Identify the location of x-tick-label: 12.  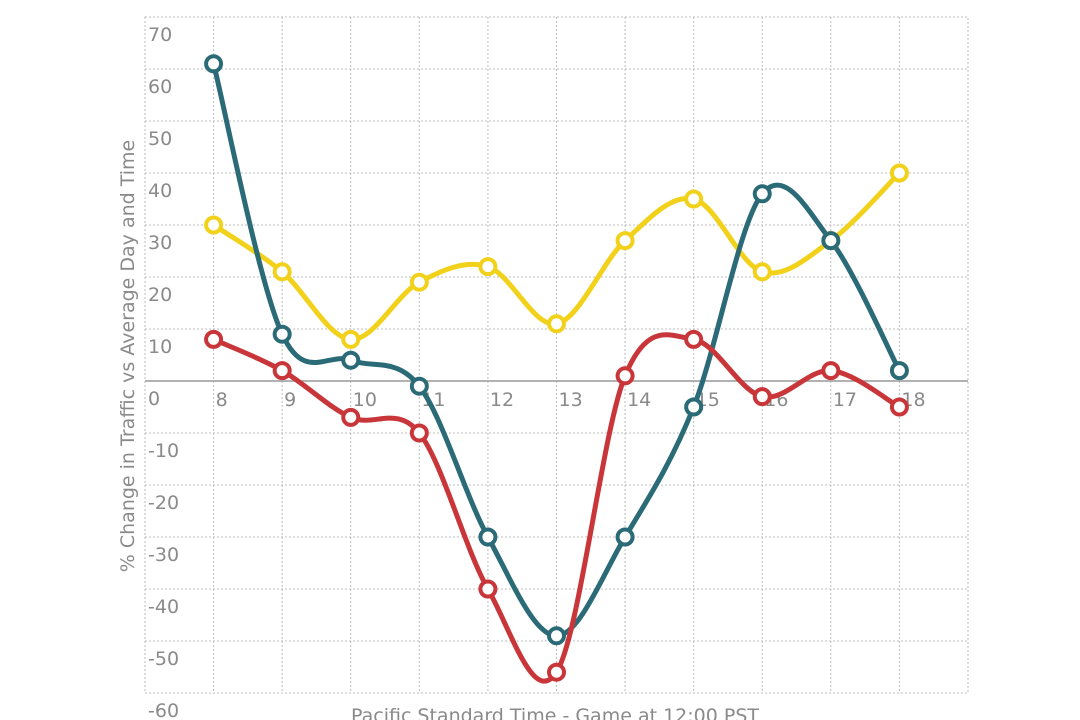
(502, 400).